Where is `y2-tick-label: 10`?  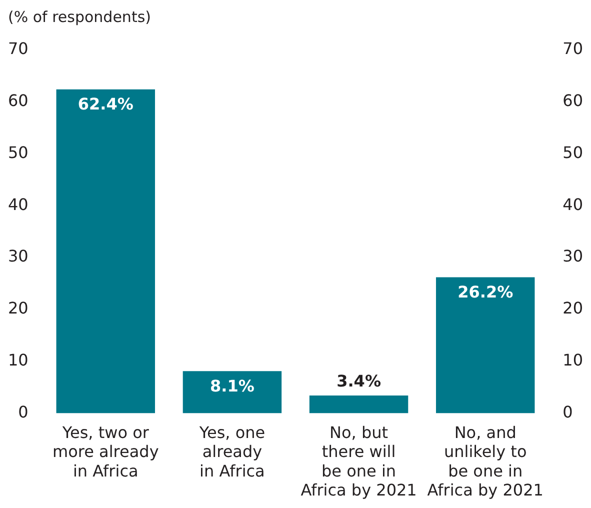
y2-tick-label: 10 is located at coordinates (572, 360).